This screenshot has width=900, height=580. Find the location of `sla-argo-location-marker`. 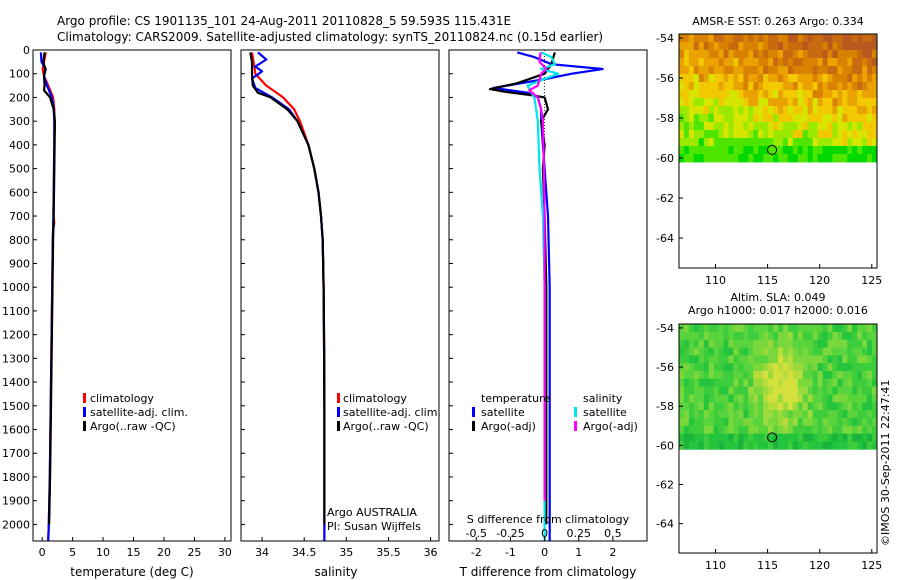

sla-argo-location-marker is located at coordinates (772, 437).